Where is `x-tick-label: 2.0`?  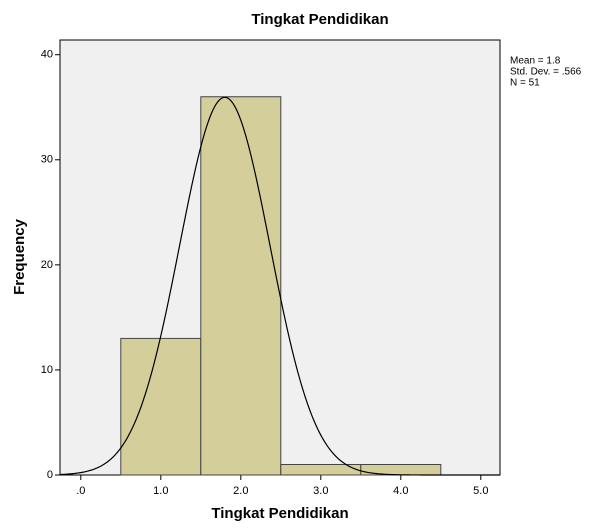
x-tick-label: 2.0 is located at coordinates (240, 491).